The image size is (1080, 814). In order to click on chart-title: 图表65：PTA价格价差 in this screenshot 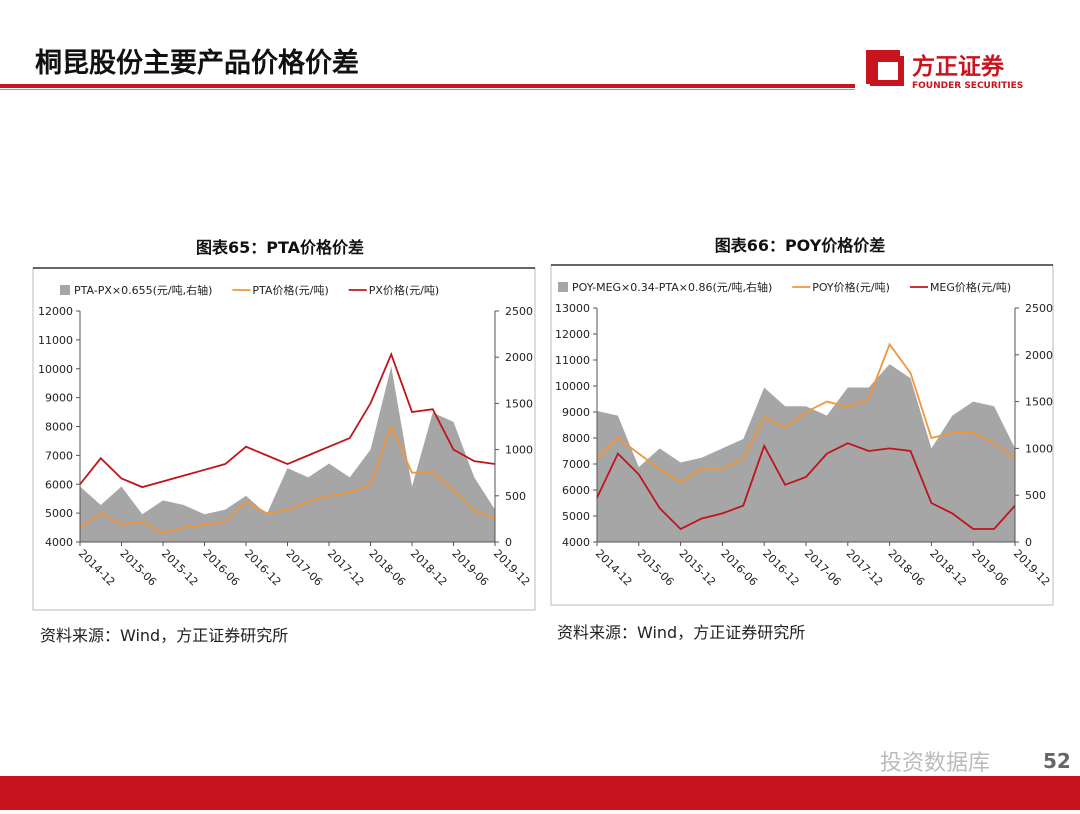, I will do `click(280, 247)`.